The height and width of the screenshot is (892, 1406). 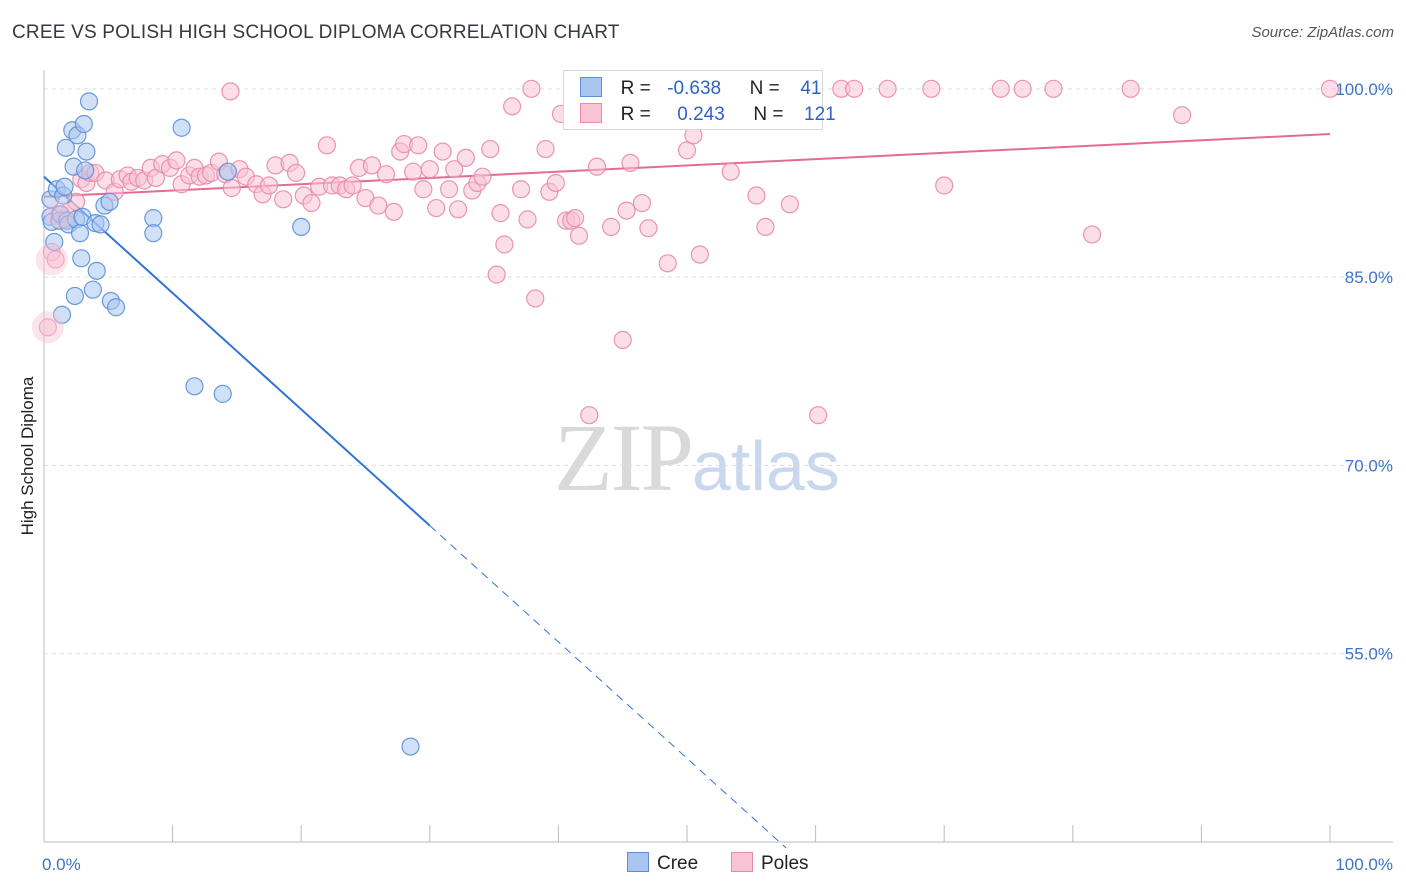 What do you see at coordinates (678, 863) in the screenshot?
I see `legend-cree-label: Cree` at bounding box center [678, 863].